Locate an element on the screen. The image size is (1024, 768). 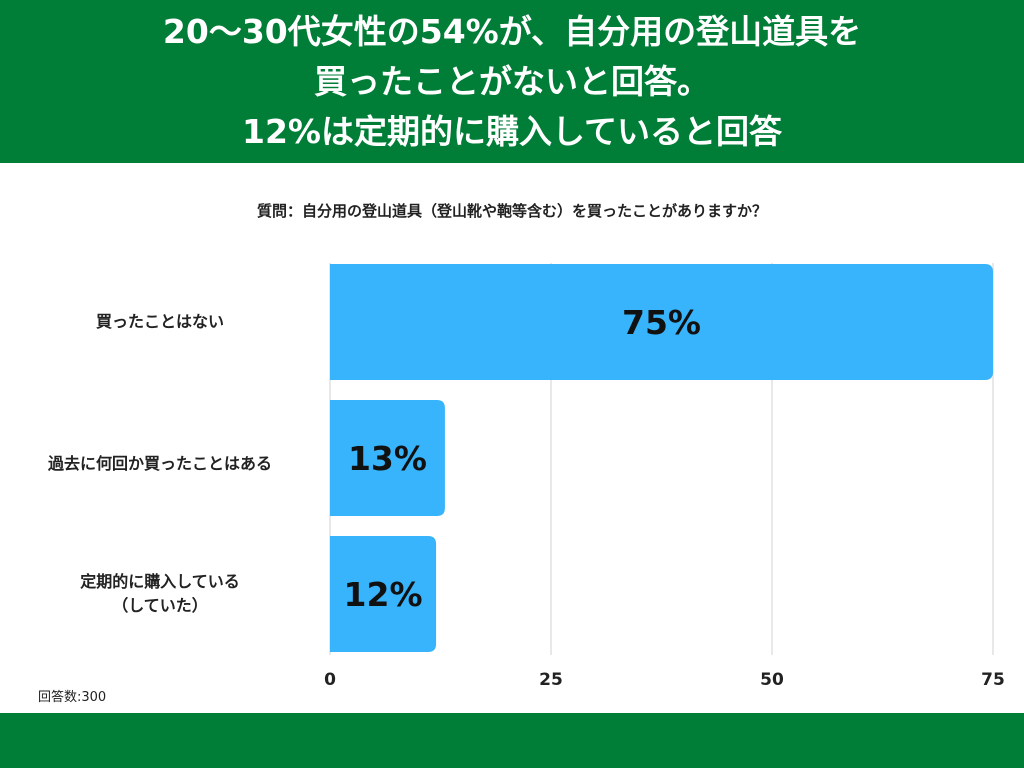
sample-size-note: 回答数:300 is located at coordinates (72, 697).